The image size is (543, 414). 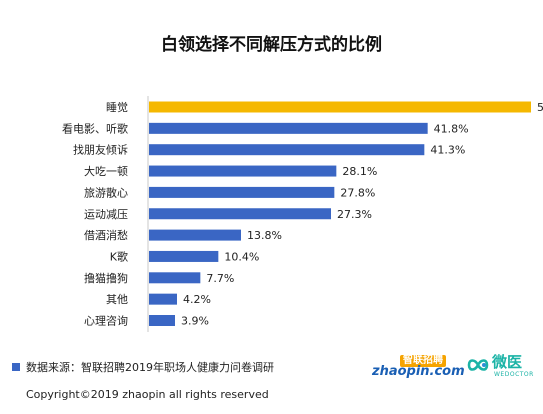 I want to click on category-label: 心理咨询, so click(x=106, y=321).